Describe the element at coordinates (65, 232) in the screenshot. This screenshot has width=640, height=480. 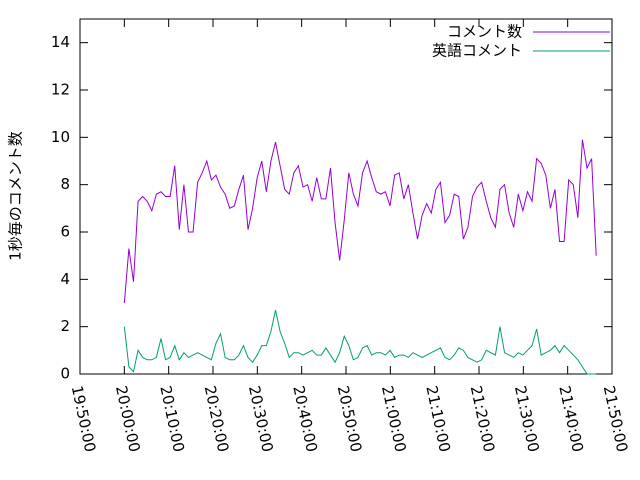
I see `y-tick-label: 6` at that location.